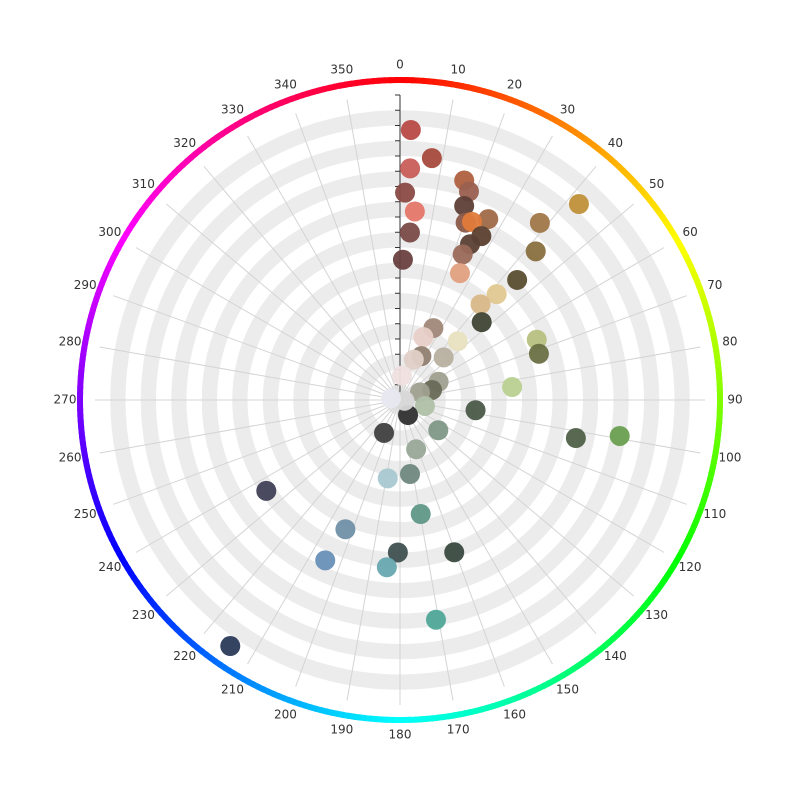 This screenshot has height=804, width=800. What do you see at coordinates (232, 690) in the screenshot?
I see `angle-label: 210` at bounding box center [232, 690].